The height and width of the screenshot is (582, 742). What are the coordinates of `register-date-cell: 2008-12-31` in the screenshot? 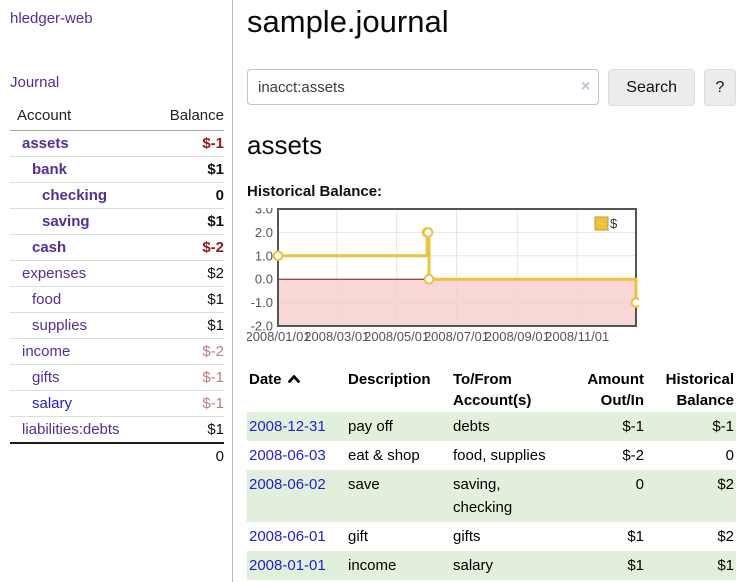 It's located at (296, 426).